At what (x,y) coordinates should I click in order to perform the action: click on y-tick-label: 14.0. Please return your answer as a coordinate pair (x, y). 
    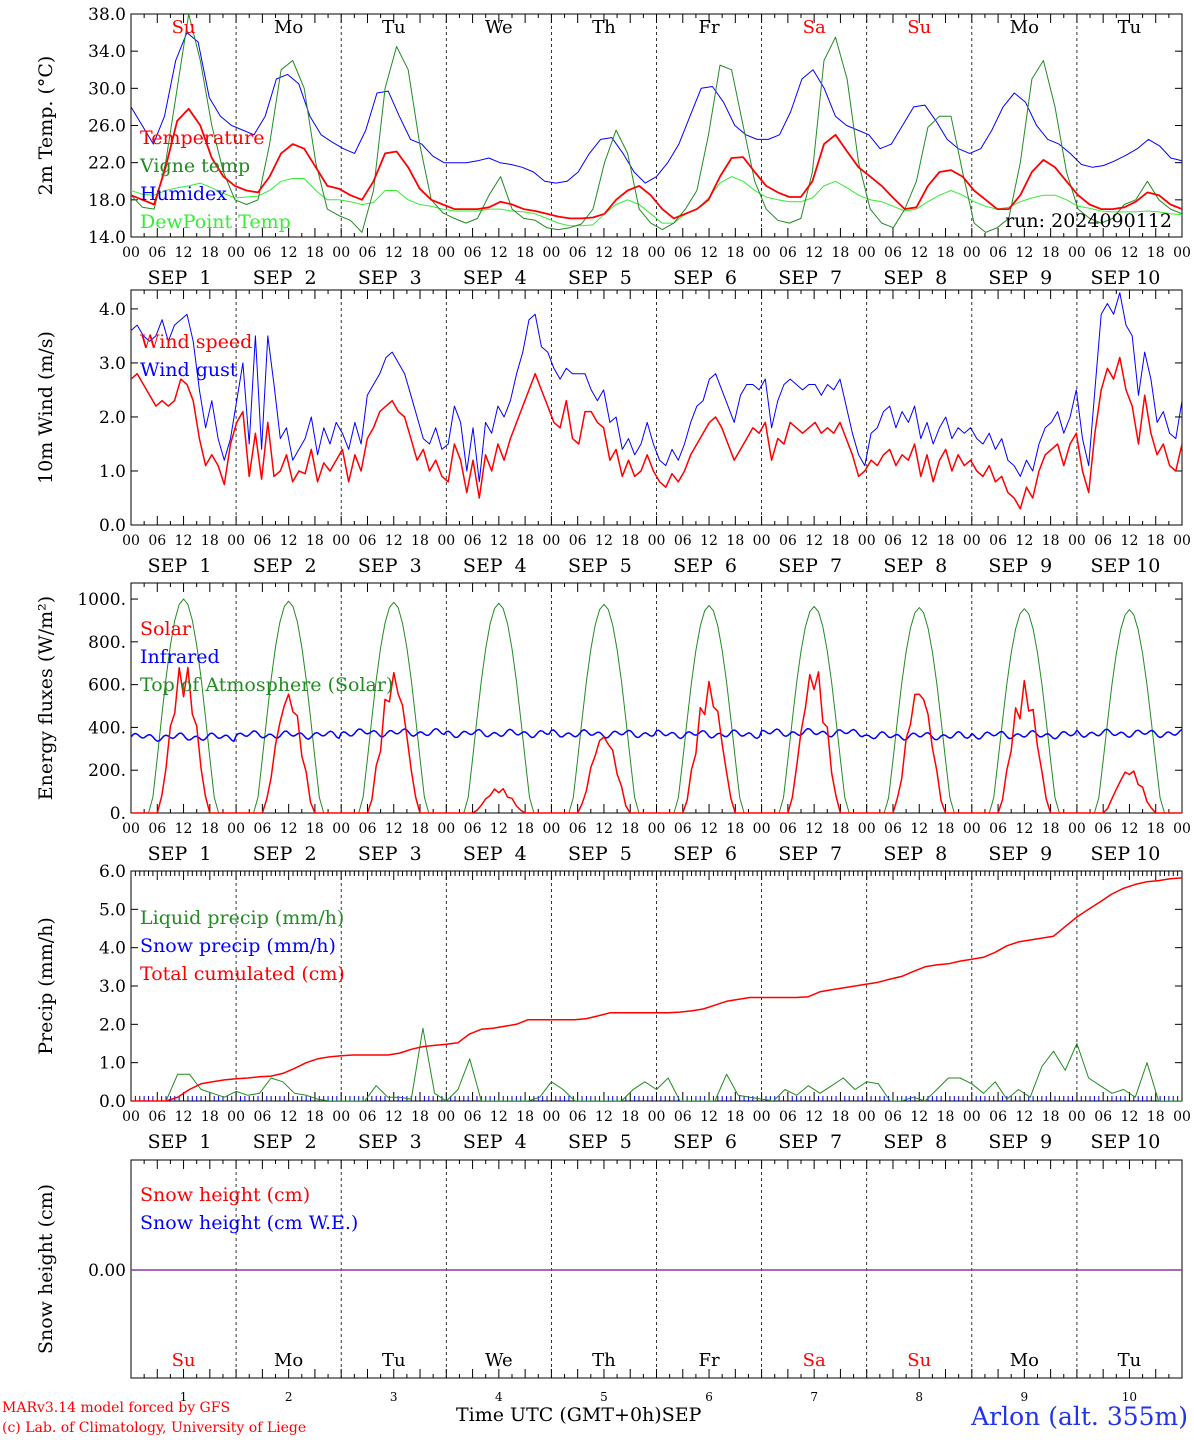
    Looking at the image, I should click on (107, 238).